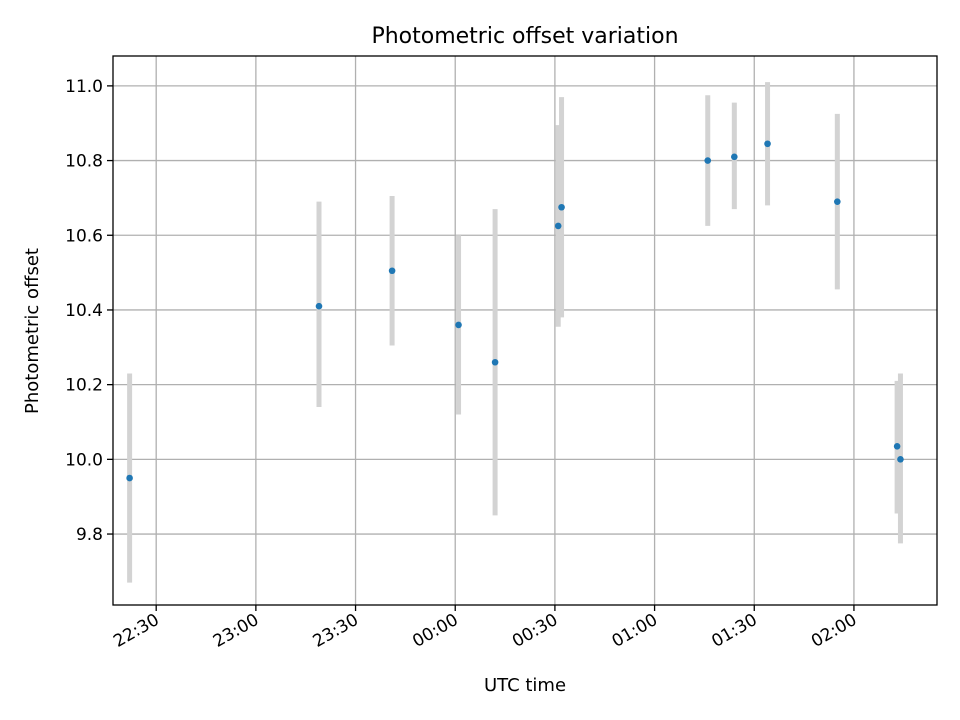 The image size is (960, 720). What do you see at coordinates (635, 631) in the screenshot?
I see `x-tick-label: 01:00` at bounding box center [635, 631].